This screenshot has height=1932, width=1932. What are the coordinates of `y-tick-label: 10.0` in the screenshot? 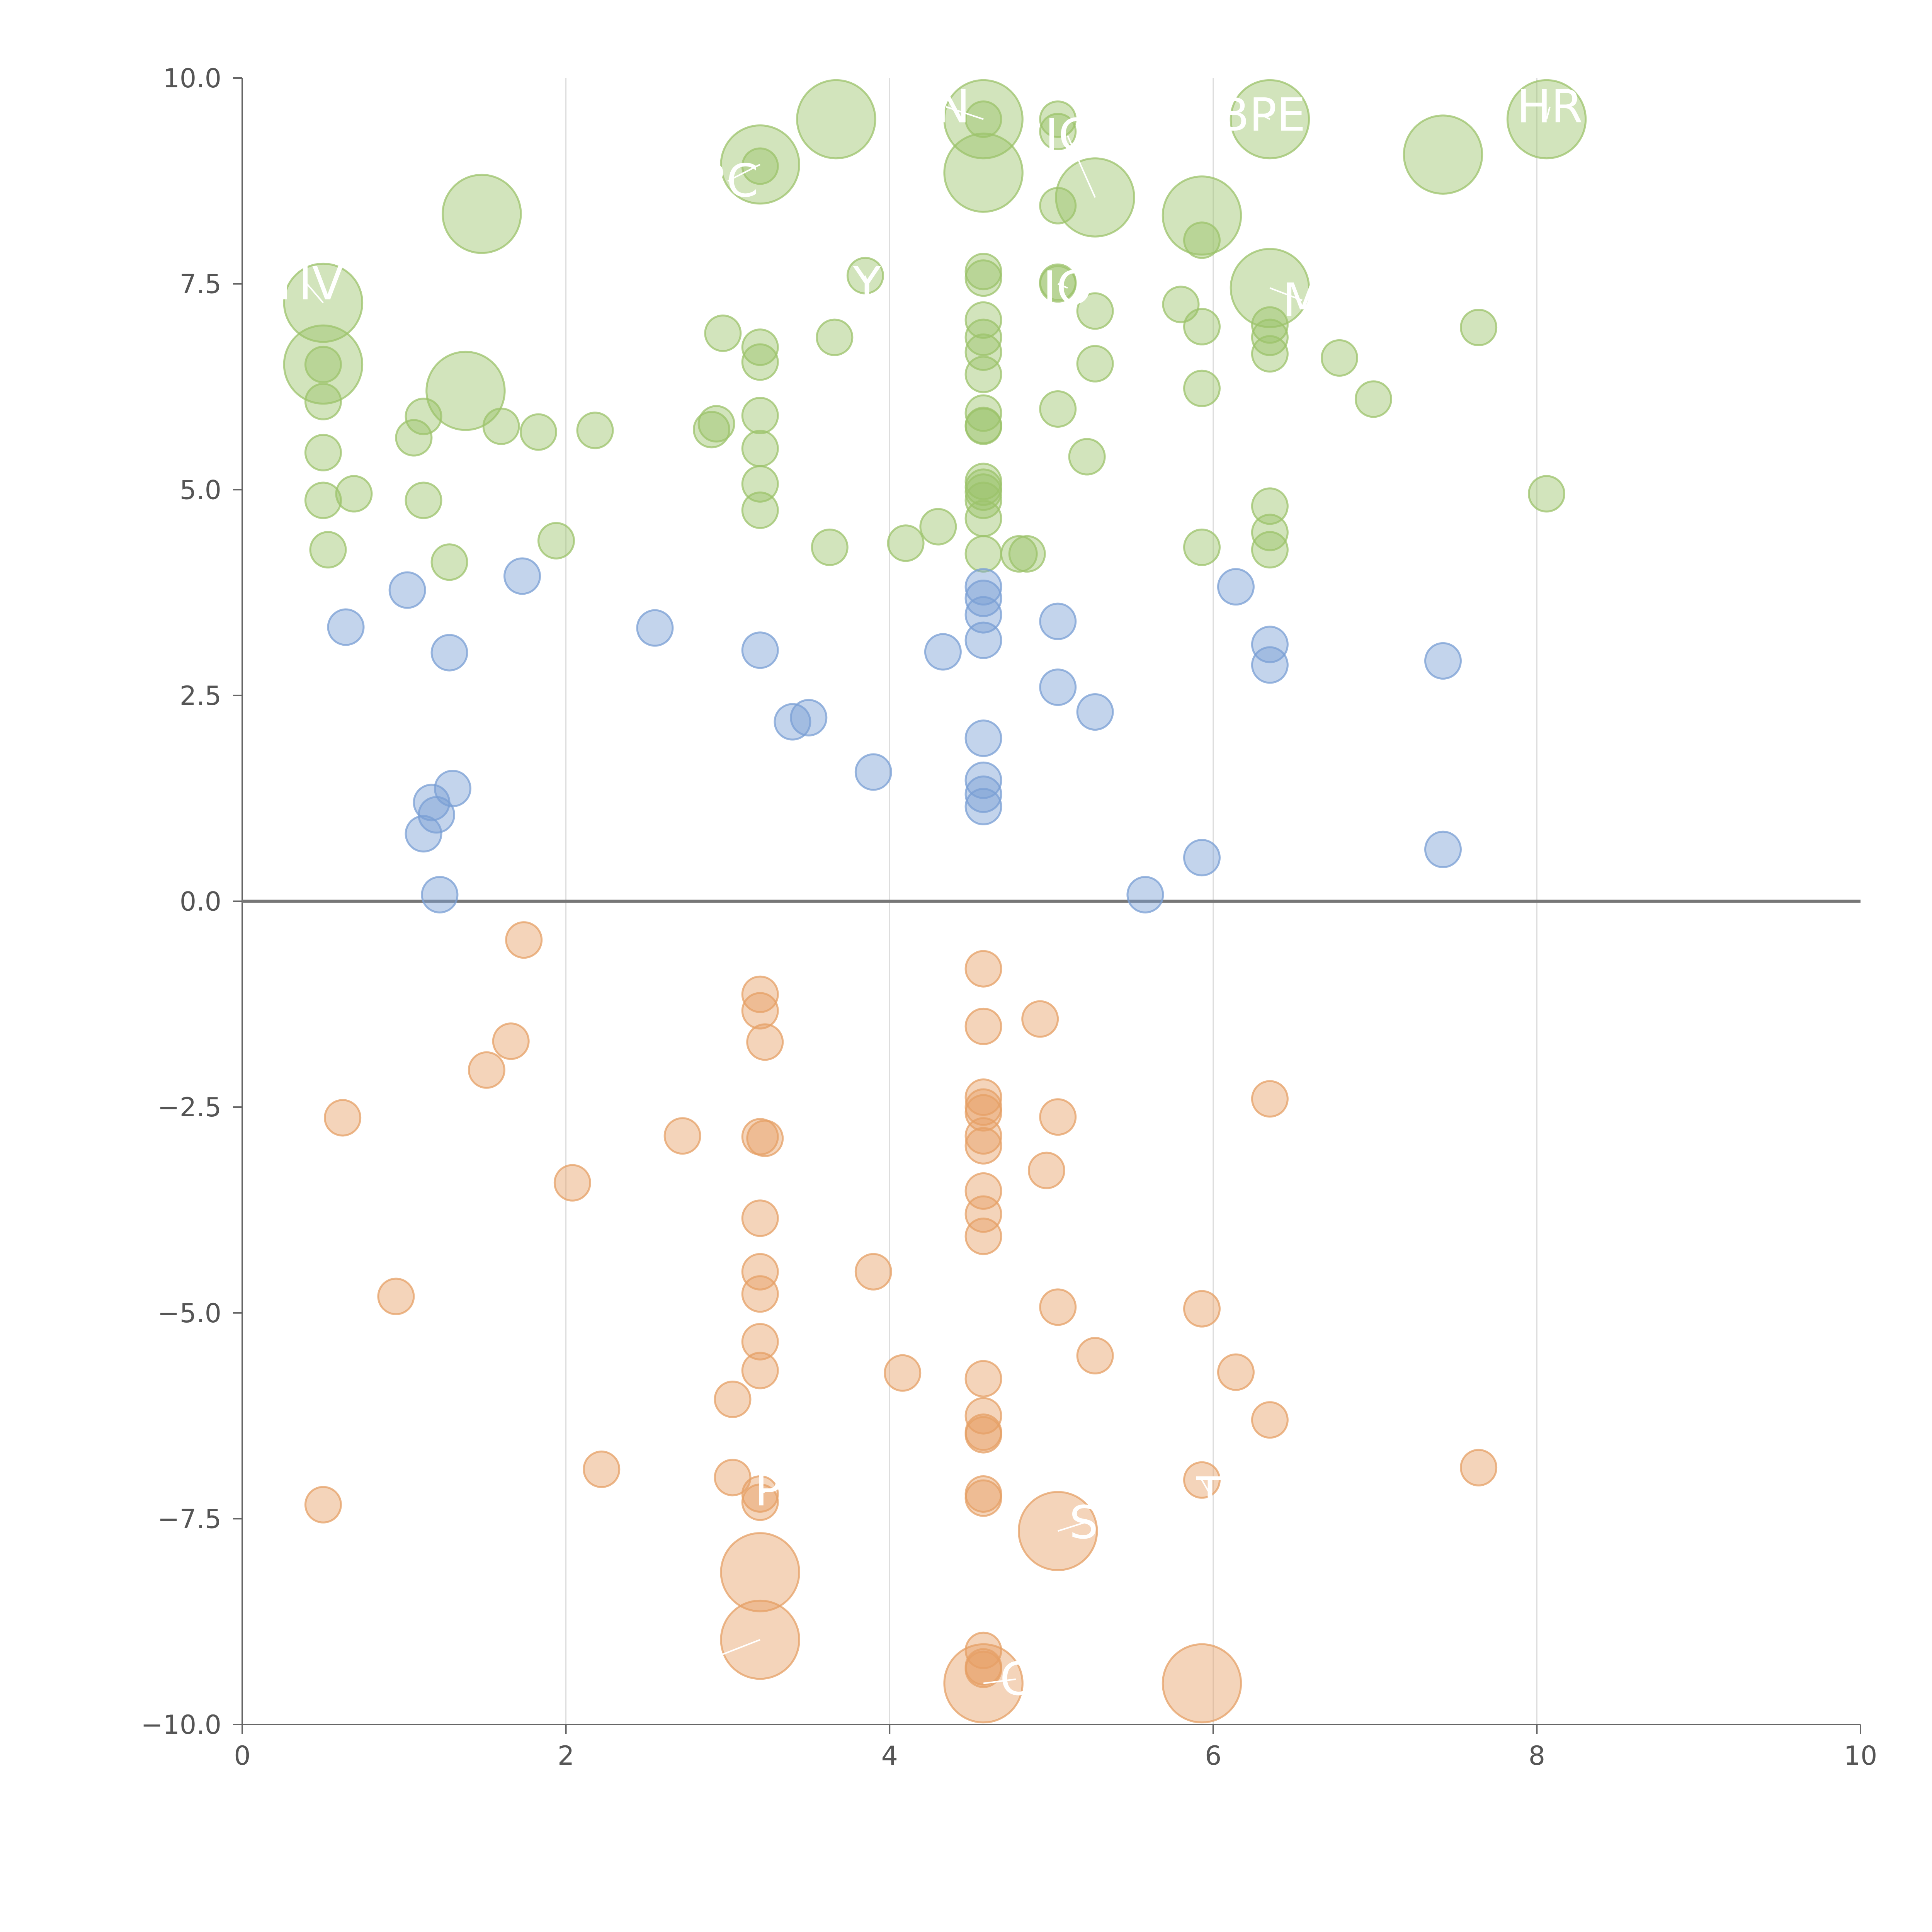 It's located at (192, 78).